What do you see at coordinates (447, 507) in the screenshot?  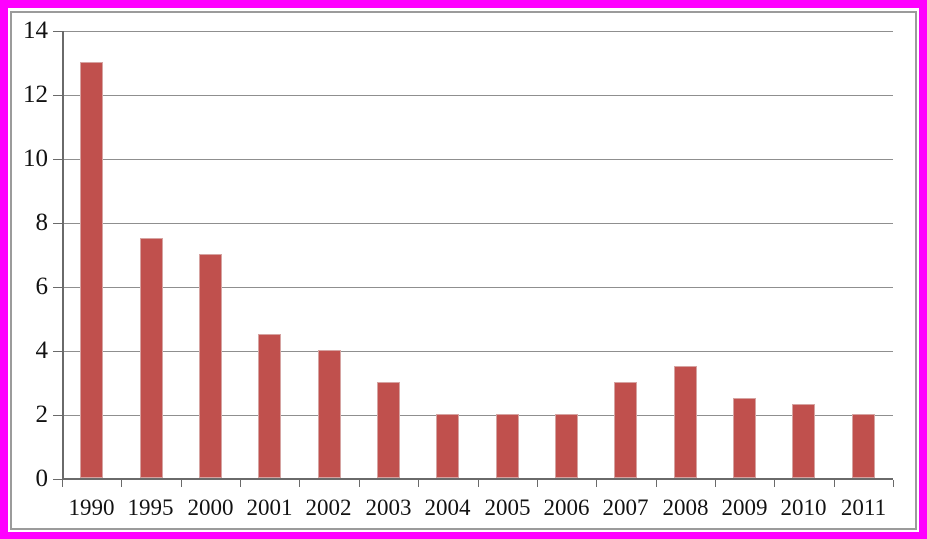 I see `x-tick-label-2004: 2004` at bounding box center [447, 507].